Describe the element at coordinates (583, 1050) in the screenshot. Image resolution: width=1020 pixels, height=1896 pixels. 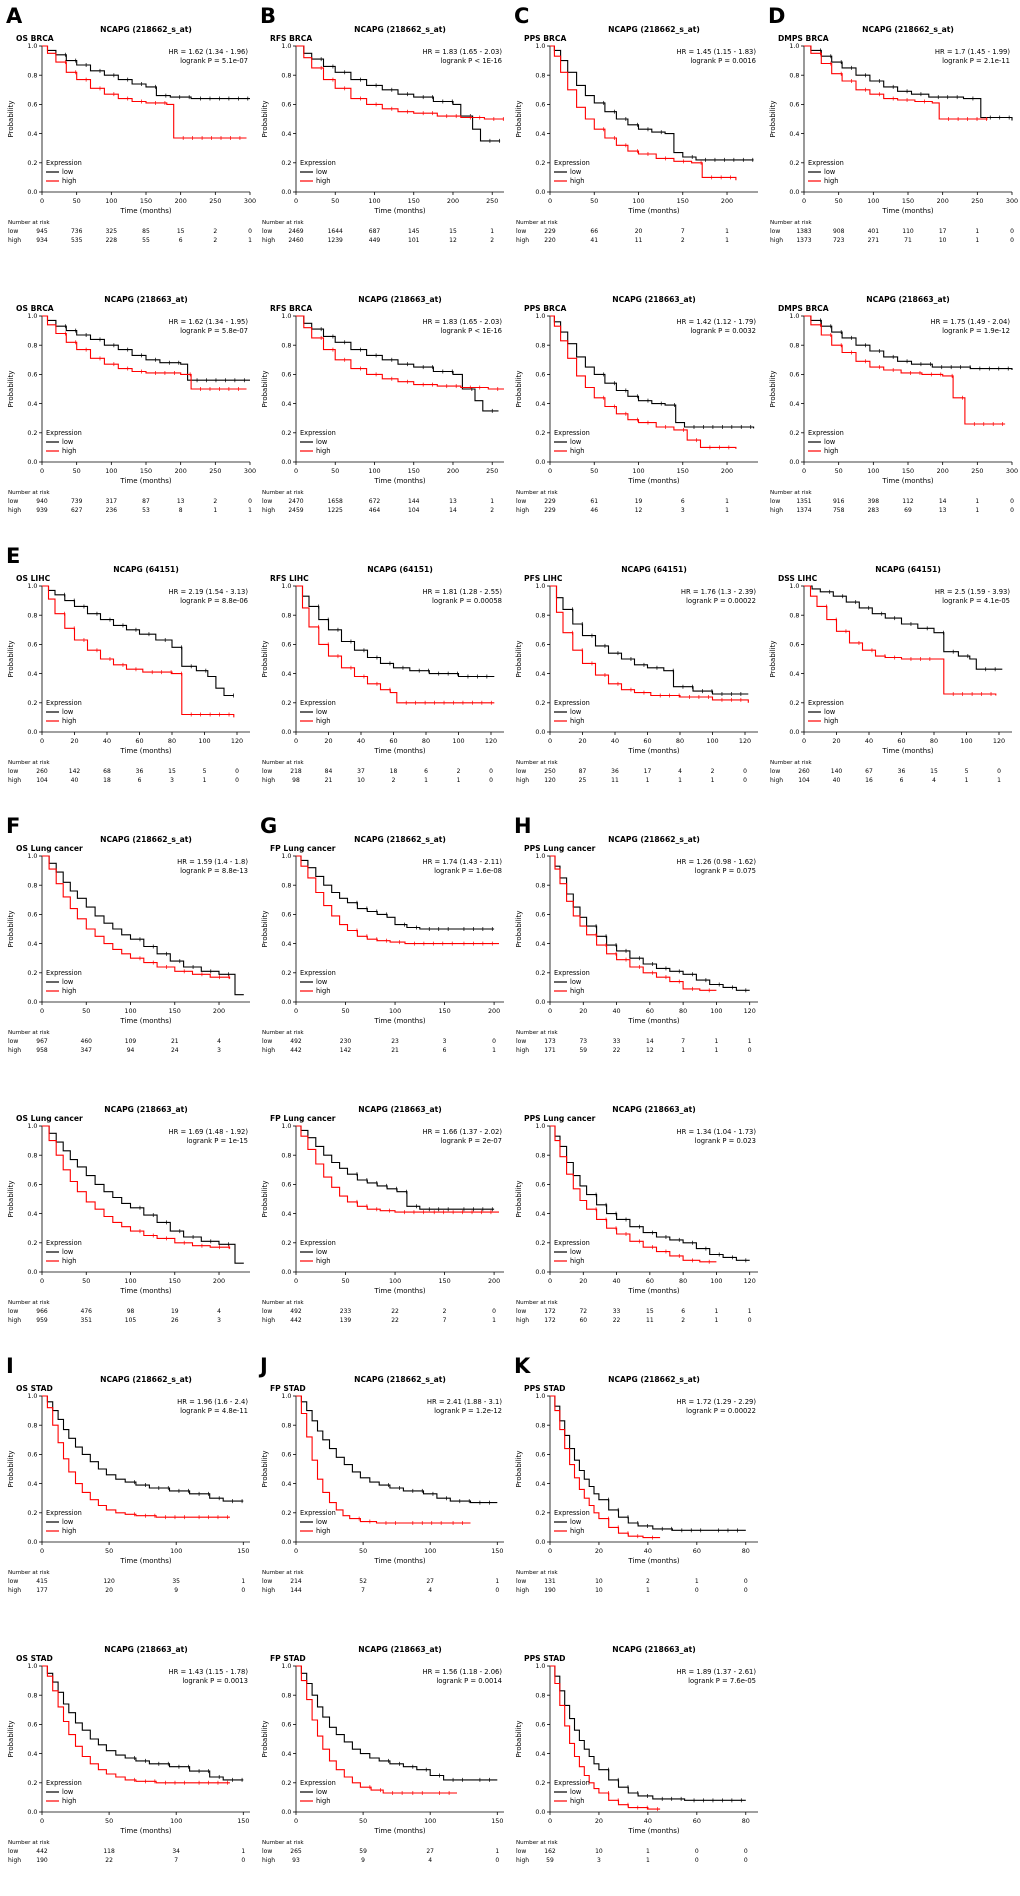
I see `risk-count-high: 59` at that location.